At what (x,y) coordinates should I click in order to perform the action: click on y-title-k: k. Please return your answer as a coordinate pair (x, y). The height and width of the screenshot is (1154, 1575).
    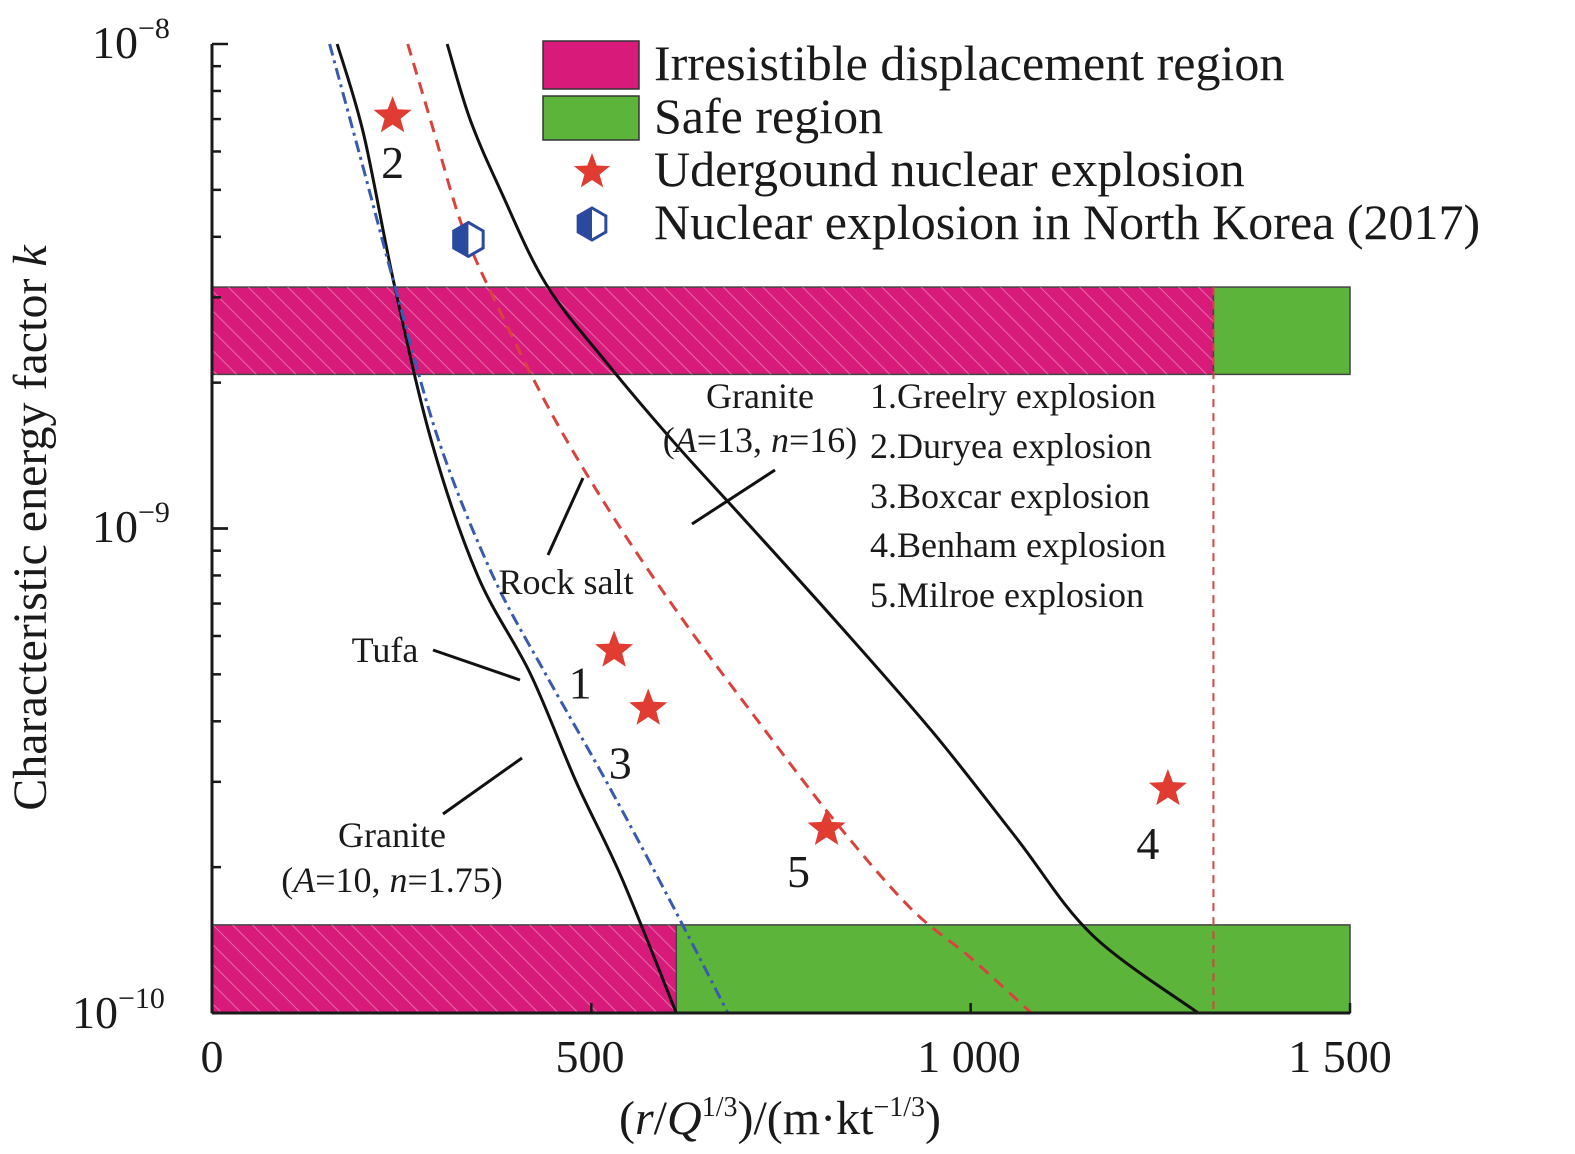
    Looking at the image, I should click on (30, 255).